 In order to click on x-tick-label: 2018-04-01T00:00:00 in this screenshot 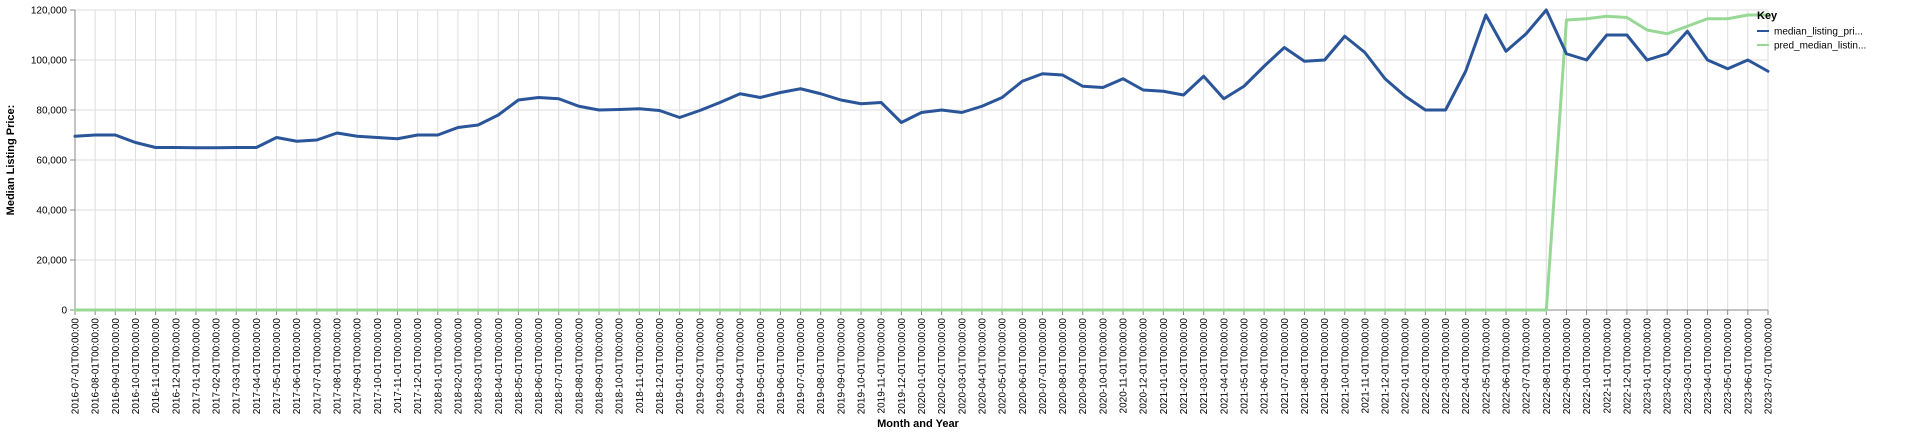, I will do `click(499, 366)`.